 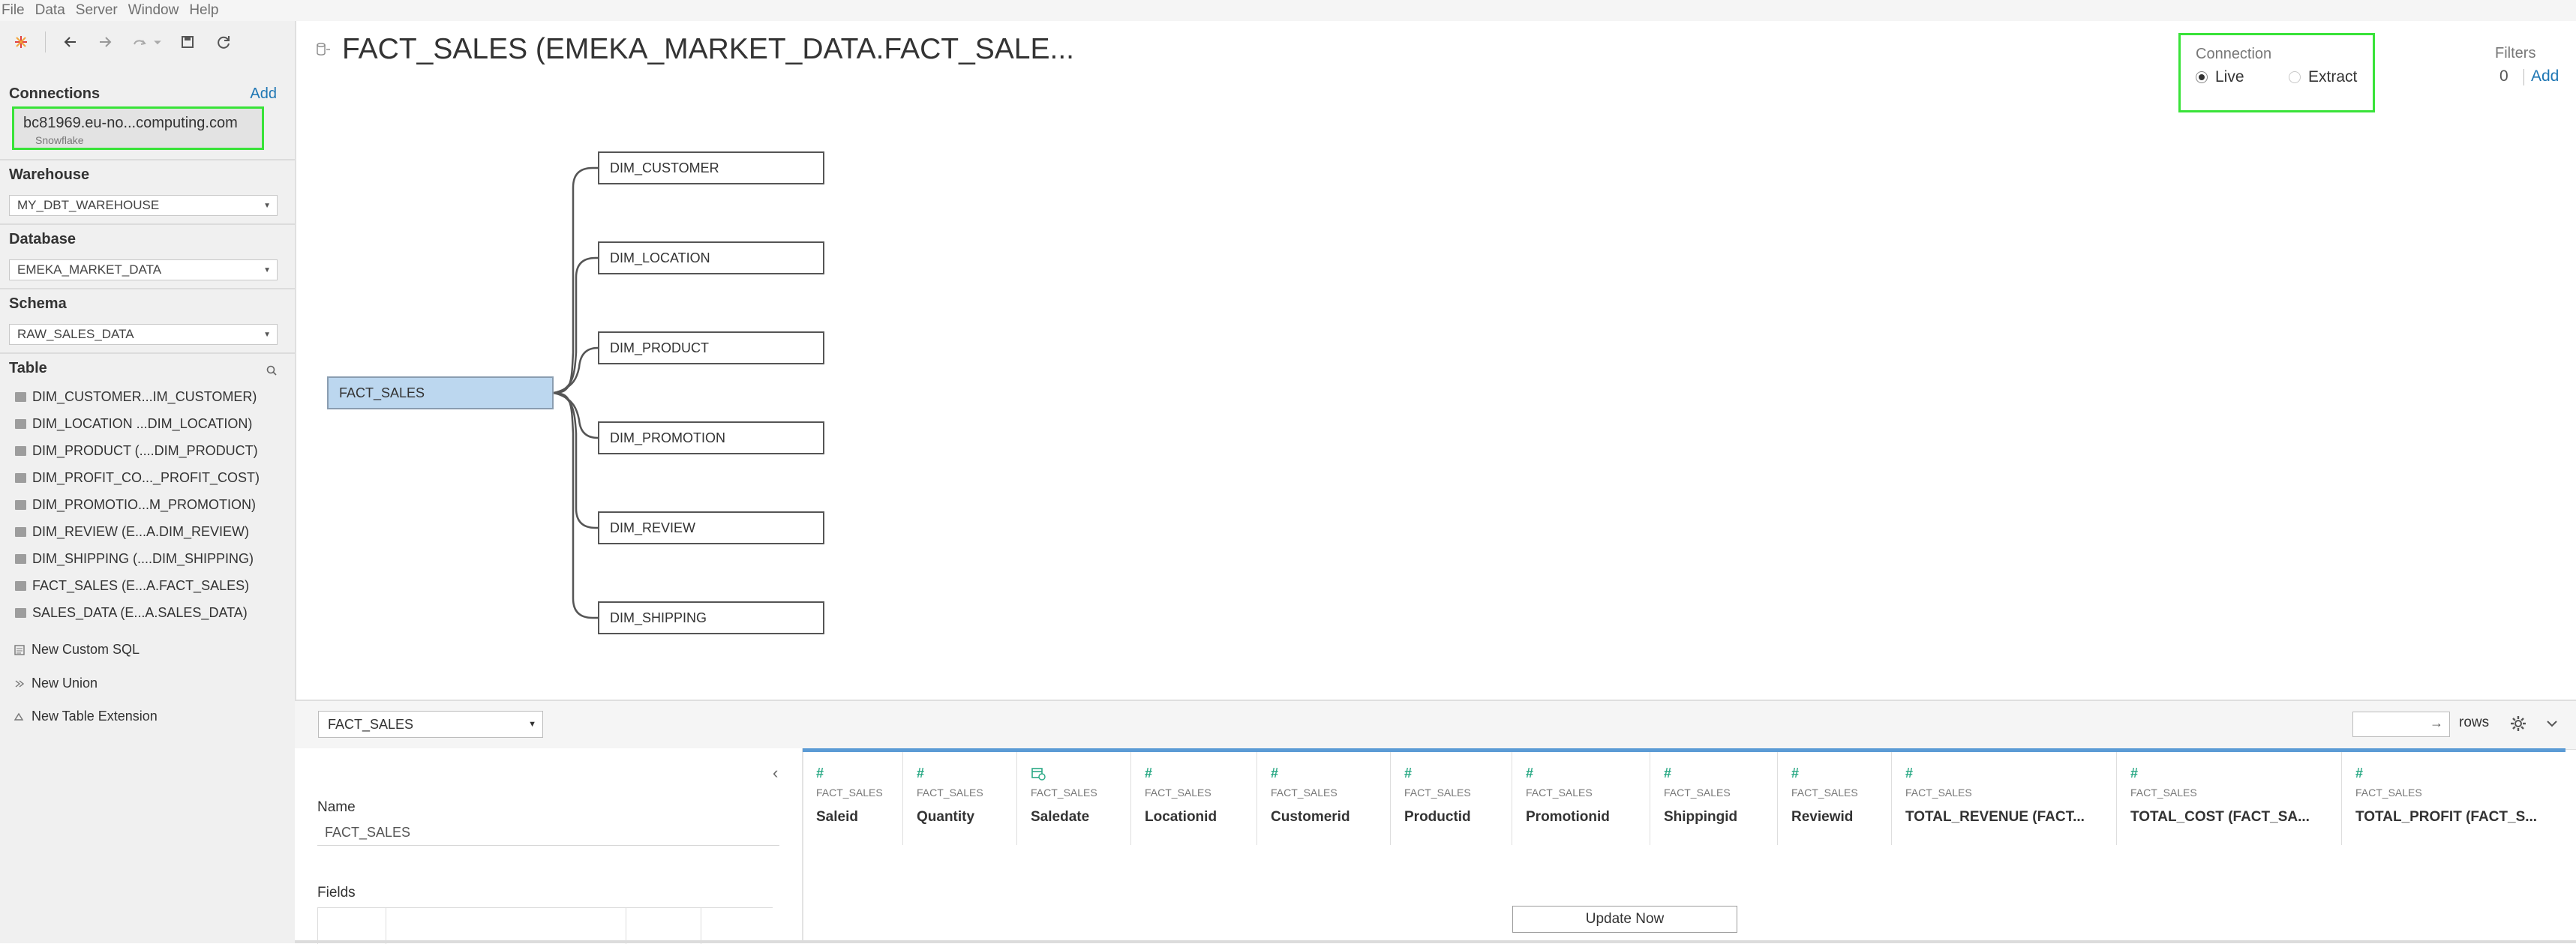 I want to click on table-item-dim-promotion: DIM_PROMOTIO...M_PROMOTION), so click(x=147, y=504).